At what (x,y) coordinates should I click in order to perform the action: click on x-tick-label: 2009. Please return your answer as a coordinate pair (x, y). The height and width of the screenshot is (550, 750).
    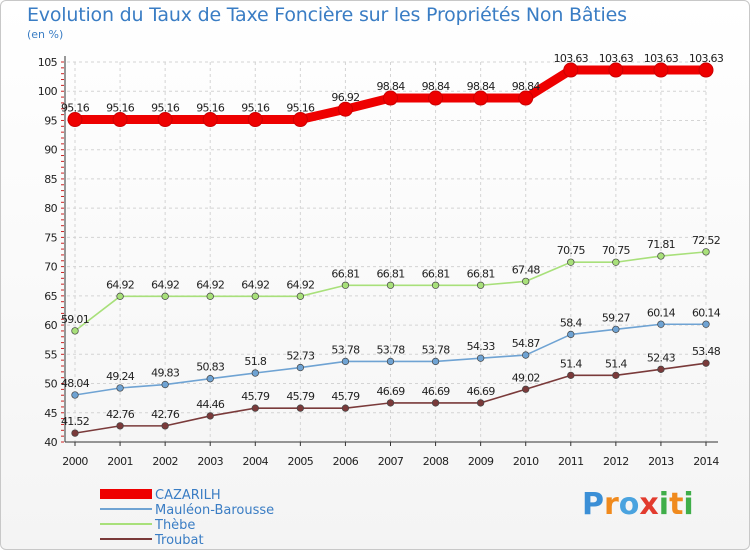
    Looking at the image, I should click on (481, 461).